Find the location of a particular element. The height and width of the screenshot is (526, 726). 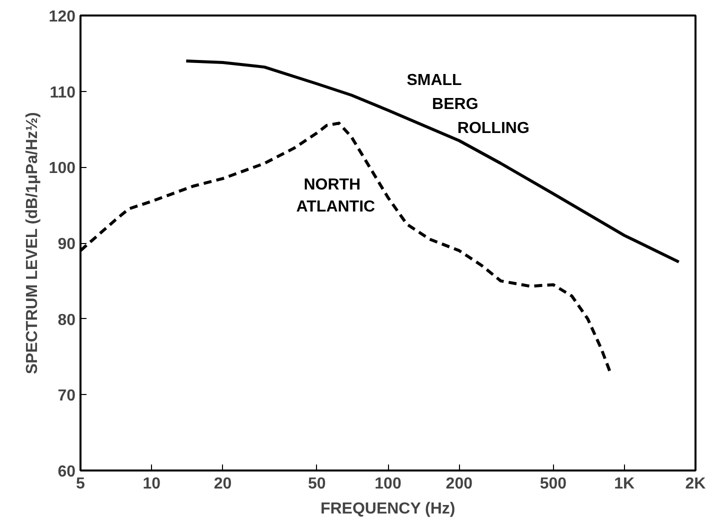

x-tick-label: 2K is located at coordinates (695, 484).